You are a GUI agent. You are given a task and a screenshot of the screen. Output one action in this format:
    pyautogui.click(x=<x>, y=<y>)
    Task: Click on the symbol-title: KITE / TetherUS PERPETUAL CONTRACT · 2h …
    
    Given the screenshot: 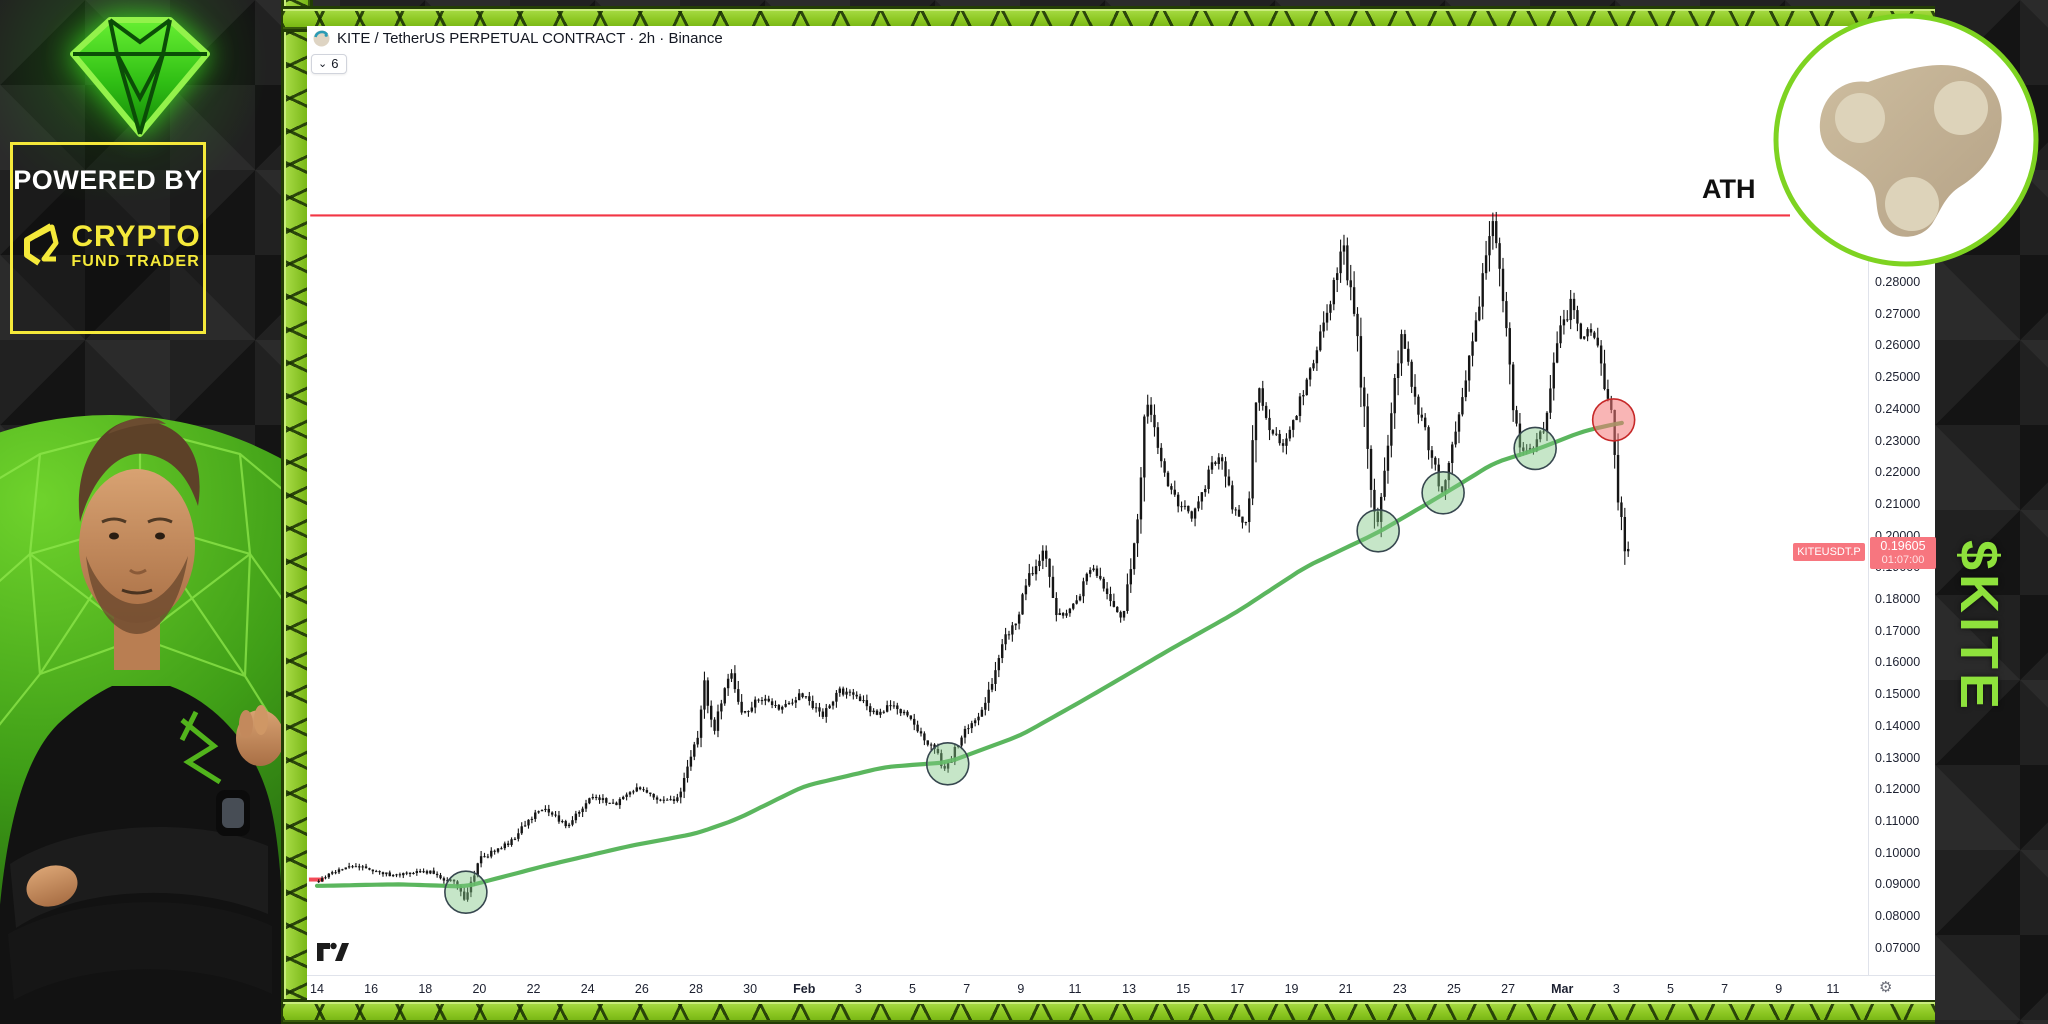 What is the action you would take?
    pyautogui.click(x=530, y=38)
    